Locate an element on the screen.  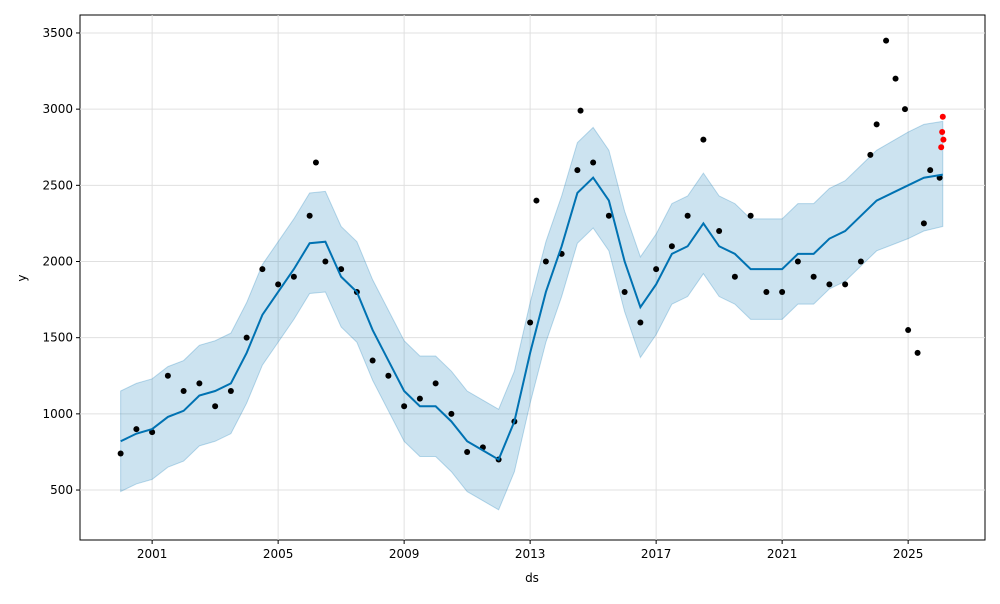
x-tick-label: 2025 is located at coordinates (908, 554).